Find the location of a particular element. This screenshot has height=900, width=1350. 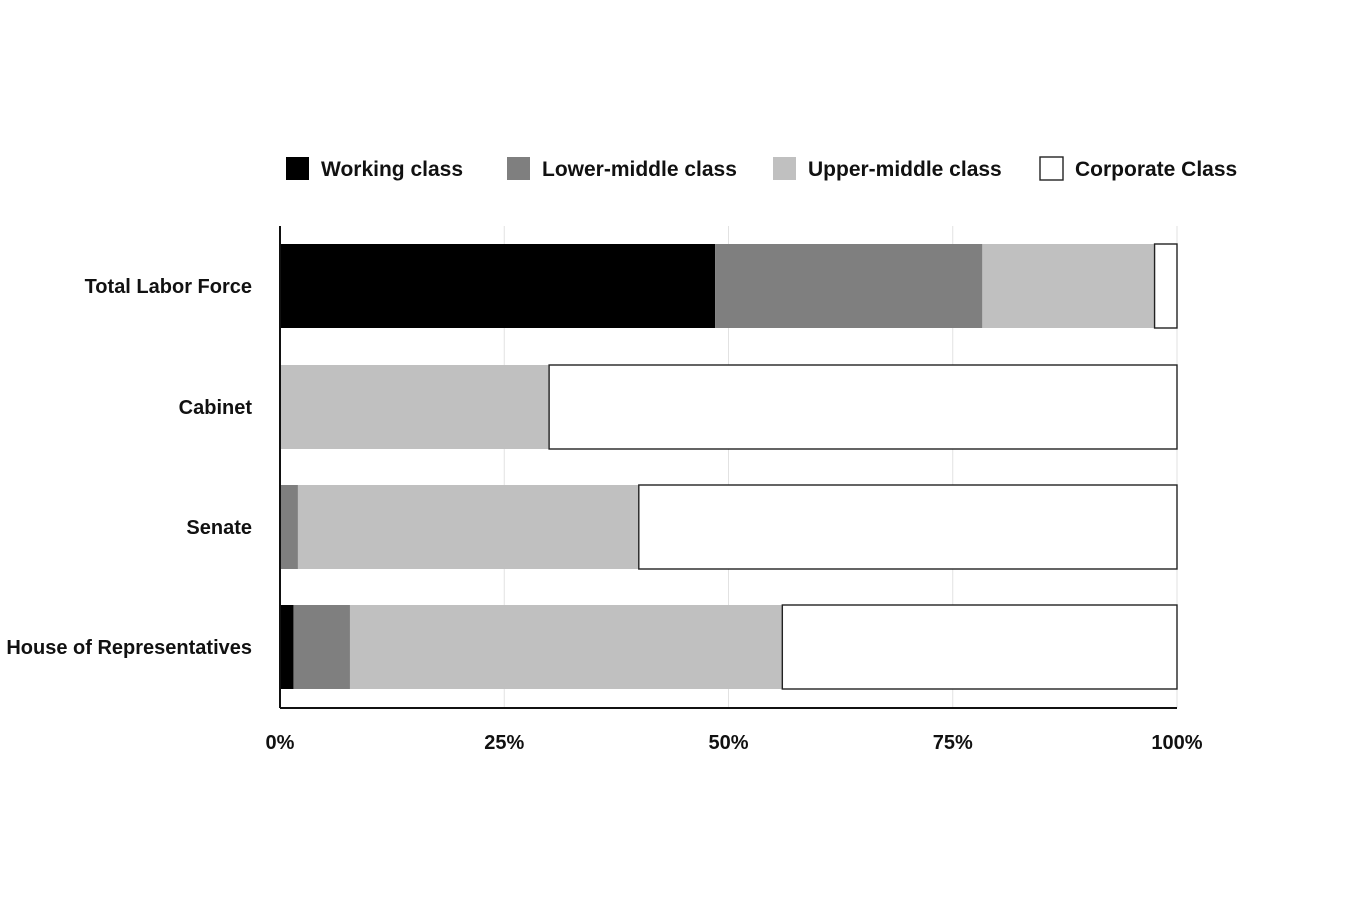

legend-swatch-upper-middle-class is located at coordinates (784, 168).